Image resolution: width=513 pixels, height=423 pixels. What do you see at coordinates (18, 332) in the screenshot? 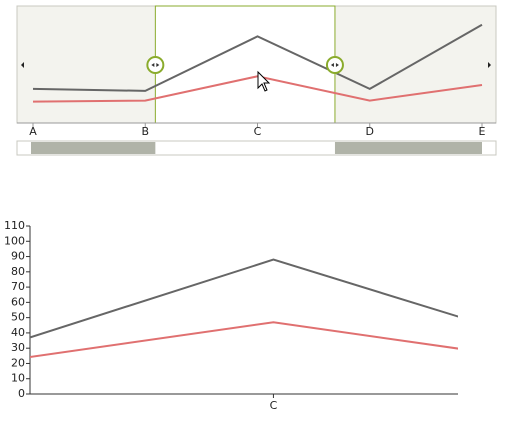
I see `y-tick-label: 40` at bounding box center [18, 332].